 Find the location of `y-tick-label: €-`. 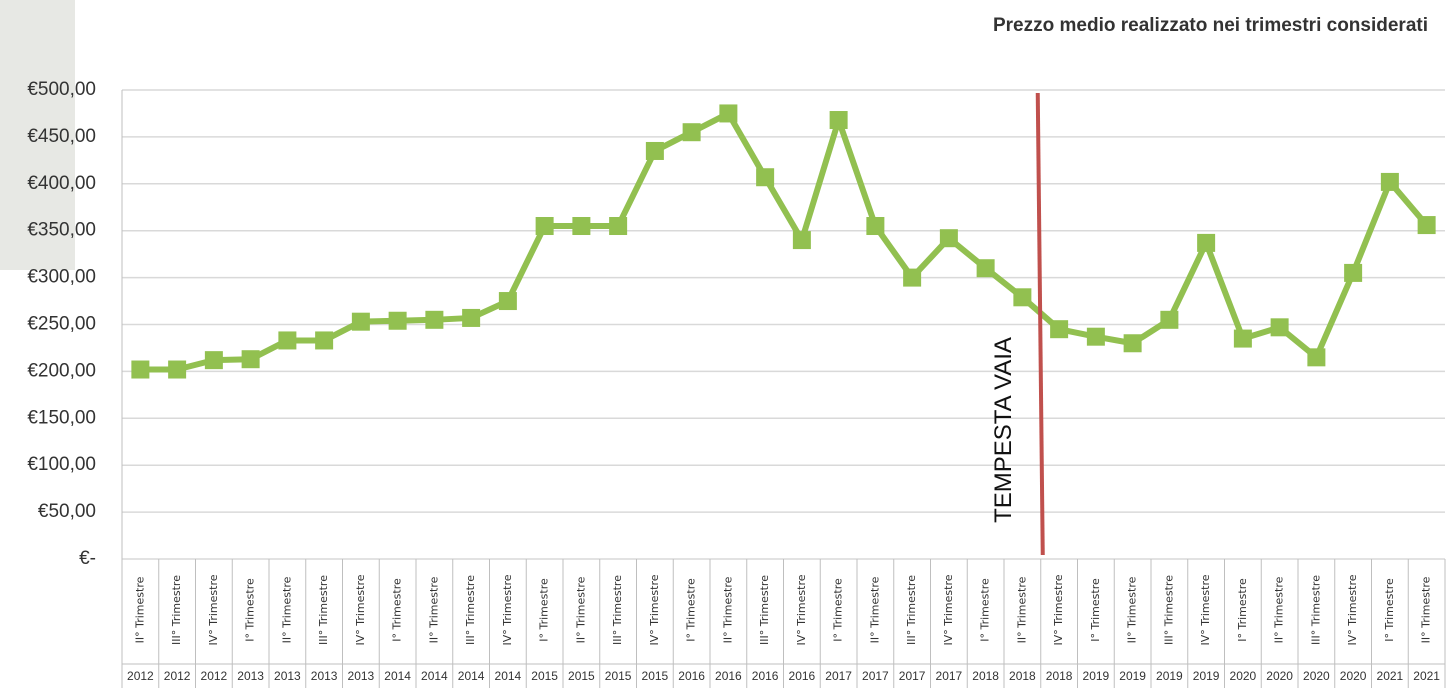

y-tick-label: €- is located at coordinates (87, 558).